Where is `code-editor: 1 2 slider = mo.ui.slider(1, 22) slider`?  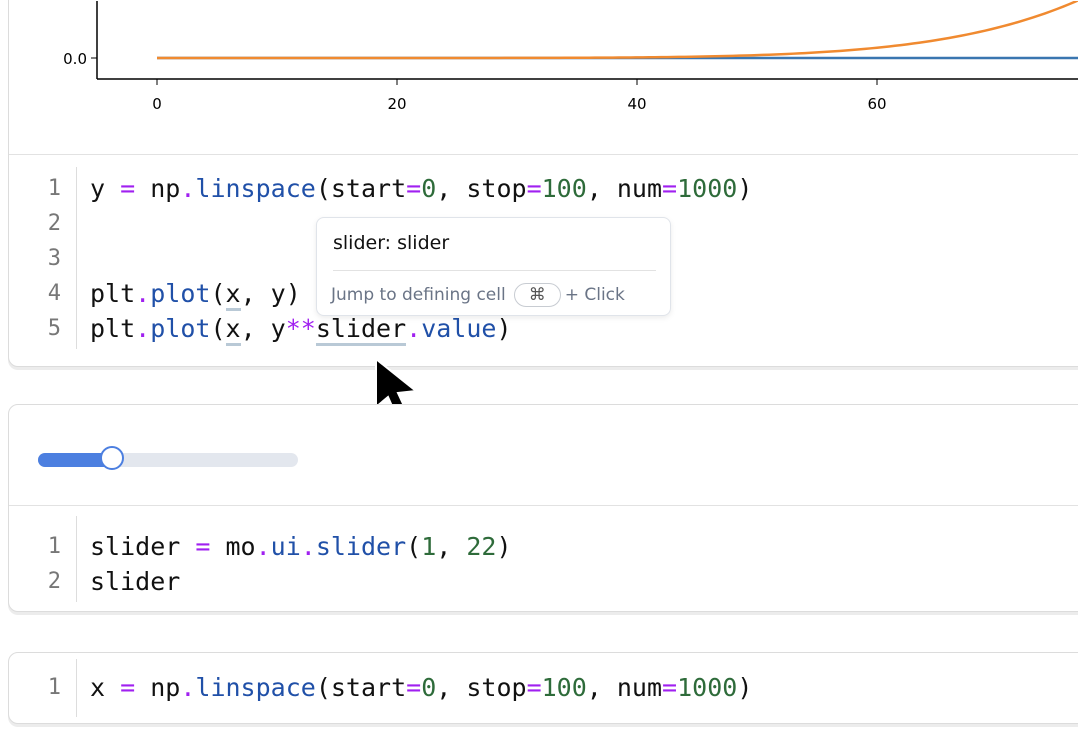
code-editor: 1 2 slider = mo.ui.slider(1, 22) slider is located at coordinates (543, 558).